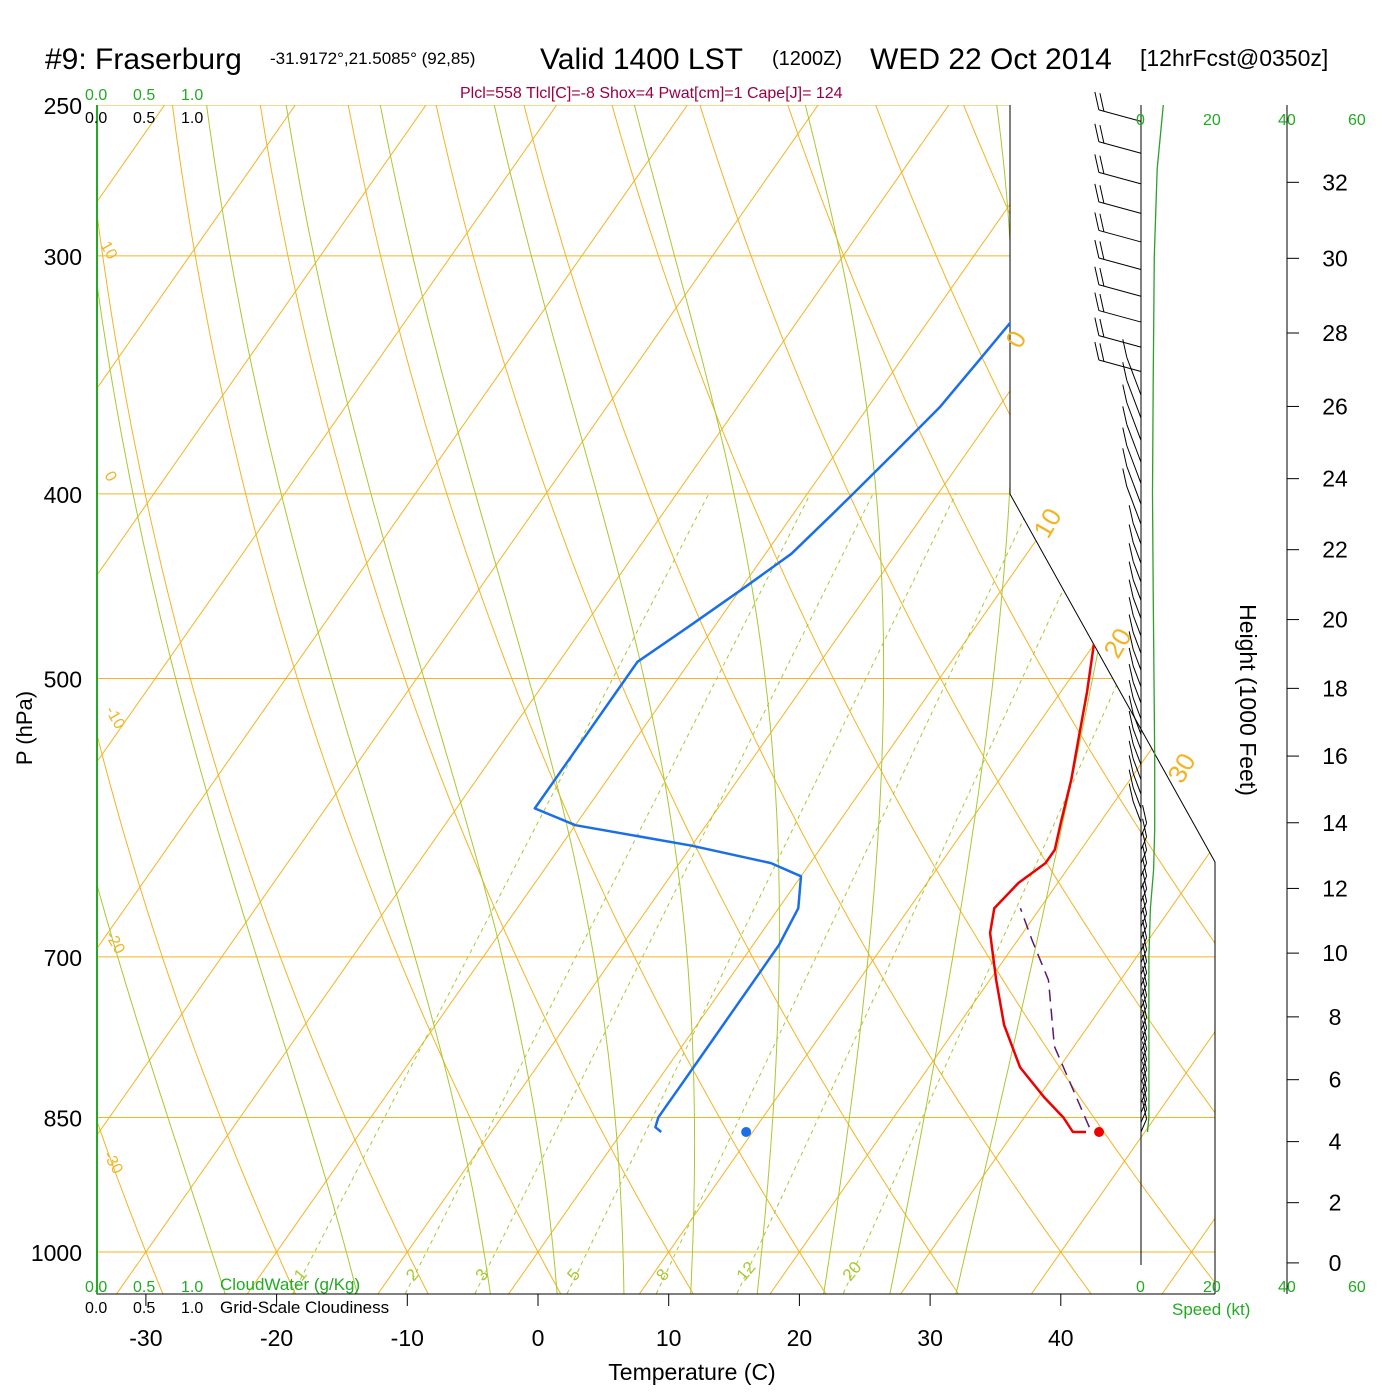  Describe the element at coordinates (1155, 618) in the screenshot. I see `wind-speed-panel` at that location.